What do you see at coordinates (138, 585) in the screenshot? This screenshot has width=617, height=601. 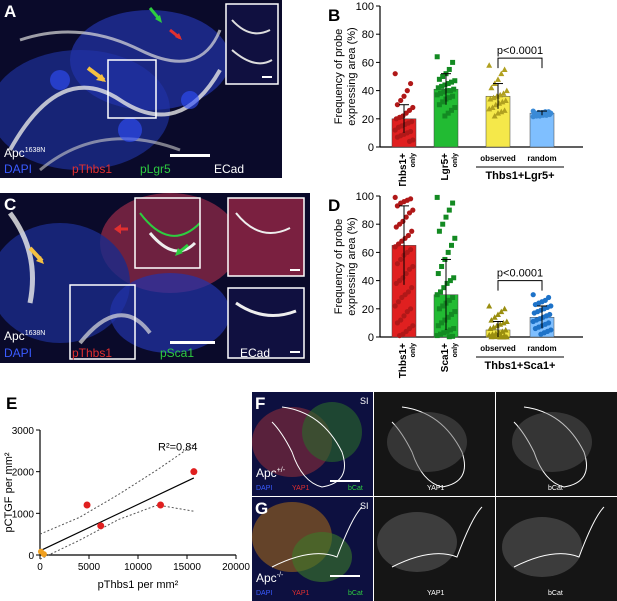 I see `chart-e-xlabel: pThbs1 per mm²` at bounding box center [138, 585].